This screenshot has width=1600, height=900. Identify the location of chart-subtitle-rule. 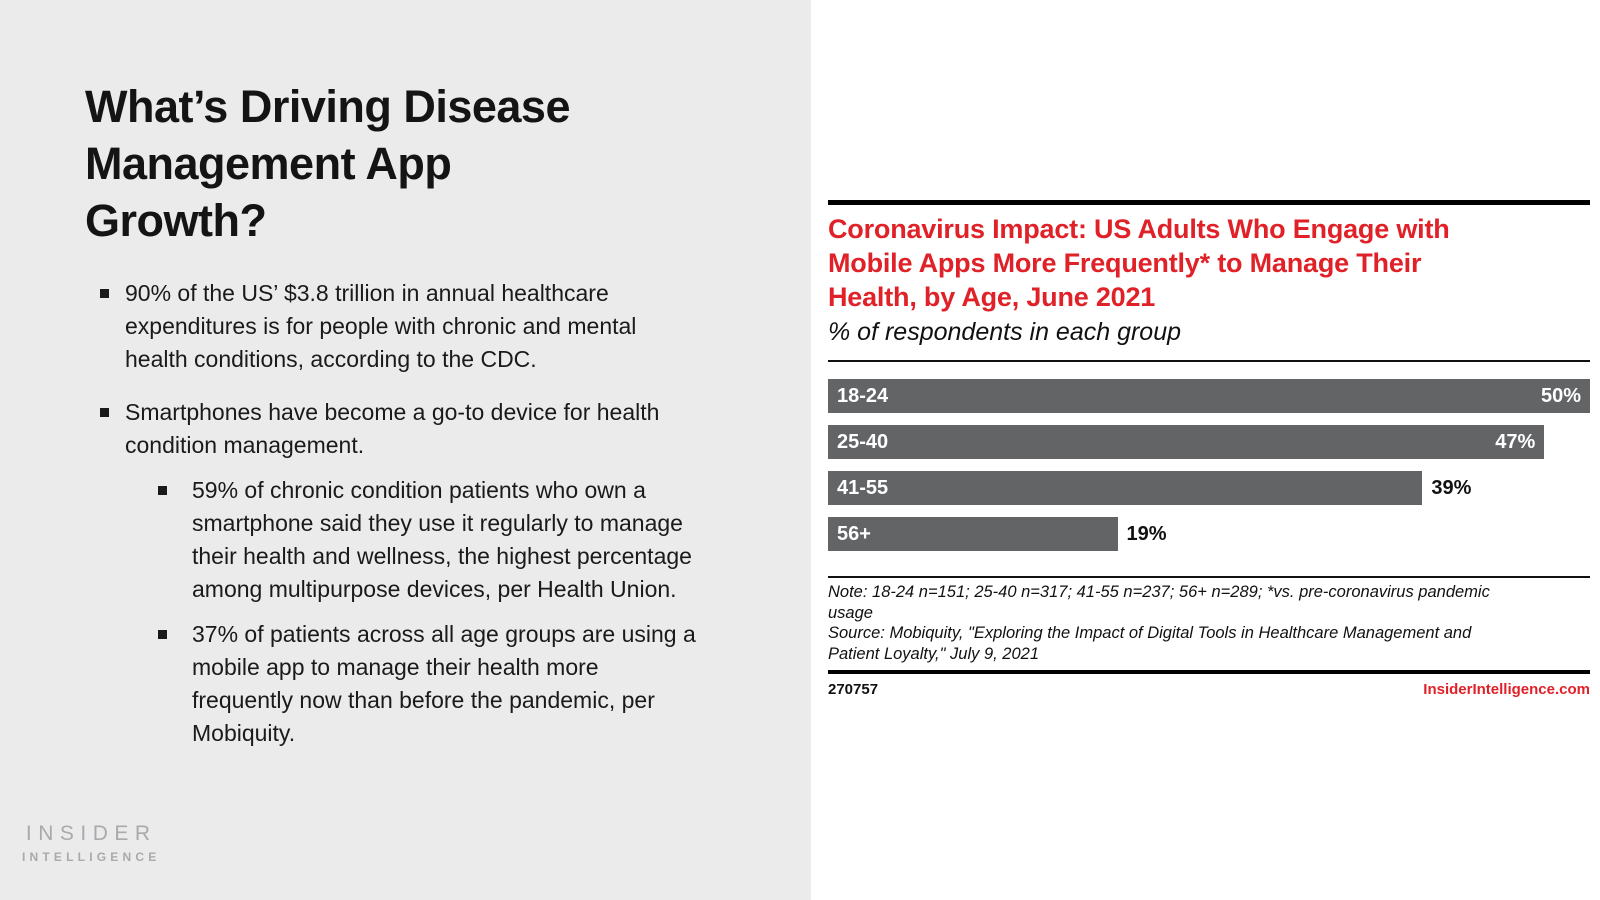
(1209, 361).